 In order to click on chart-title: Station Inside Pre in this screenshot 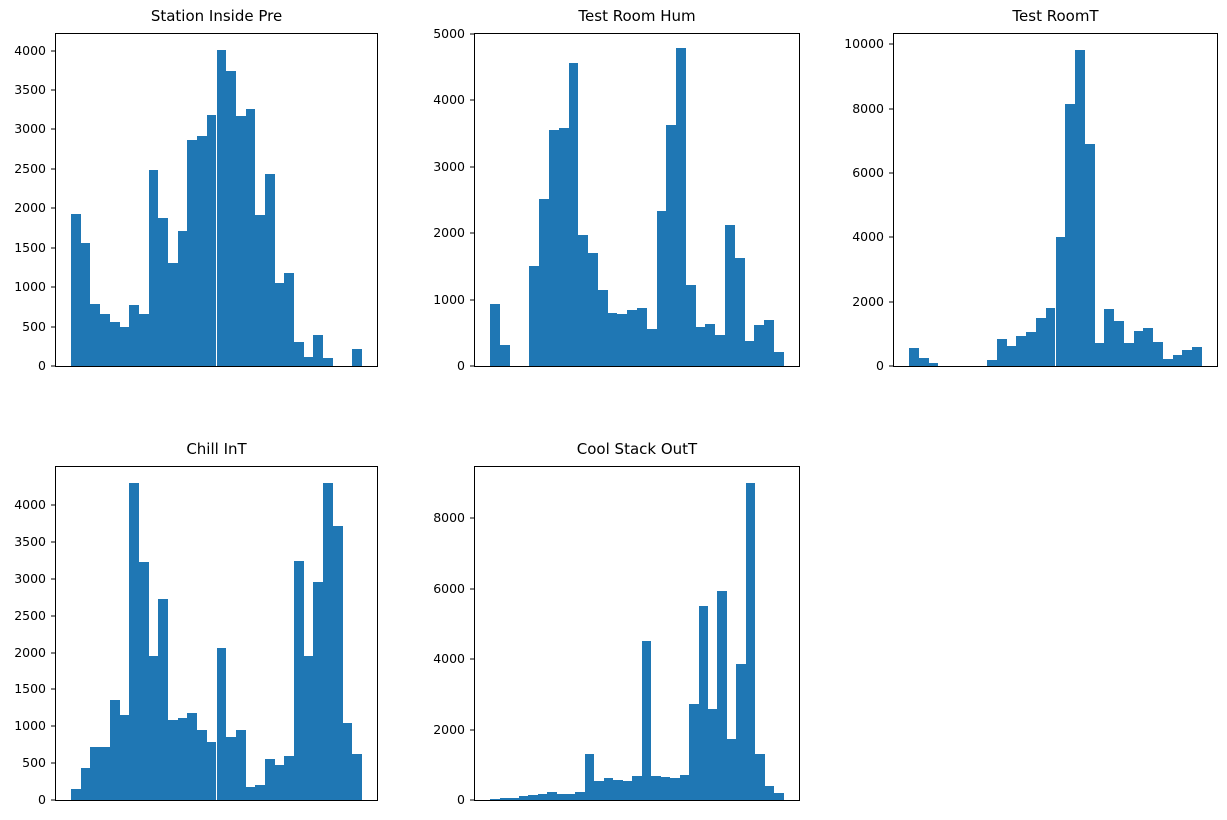, I will do `click(216, 16)`.